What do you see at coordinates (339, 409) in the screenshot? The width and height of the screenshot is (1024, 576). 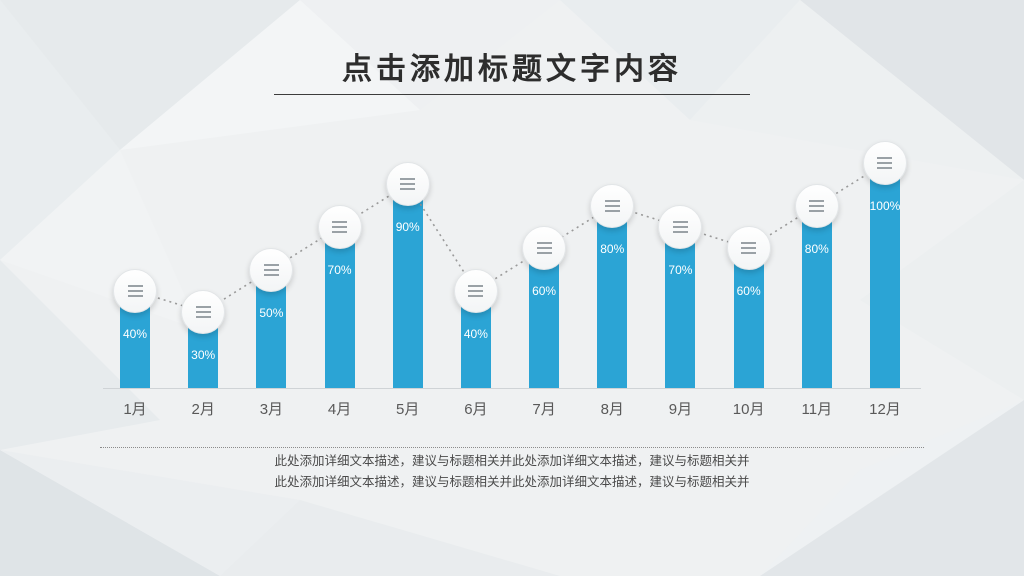 I see `category-label: 4月` at bounding box center [339, 409].